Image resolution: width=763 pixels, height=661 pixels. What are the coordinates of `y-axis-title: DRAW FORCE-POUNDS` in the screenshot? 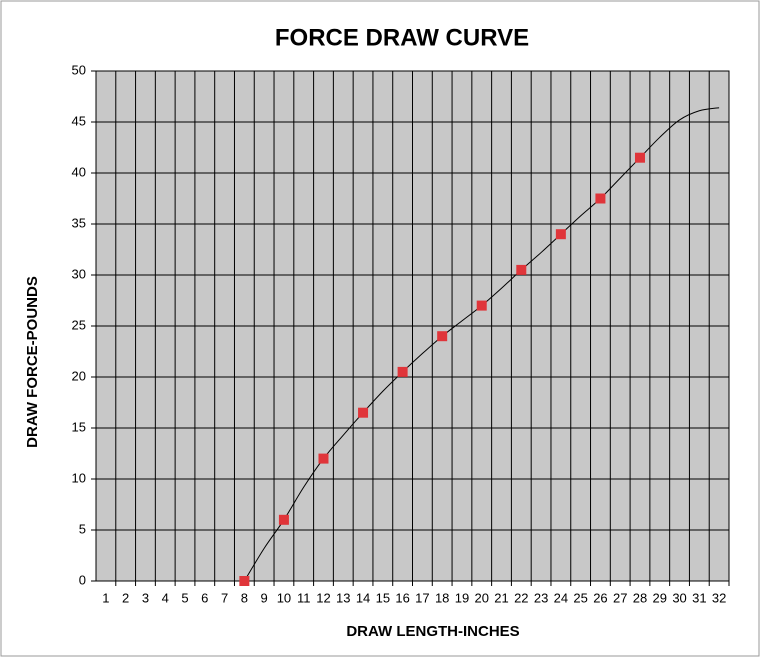 It's located at (32, 362).